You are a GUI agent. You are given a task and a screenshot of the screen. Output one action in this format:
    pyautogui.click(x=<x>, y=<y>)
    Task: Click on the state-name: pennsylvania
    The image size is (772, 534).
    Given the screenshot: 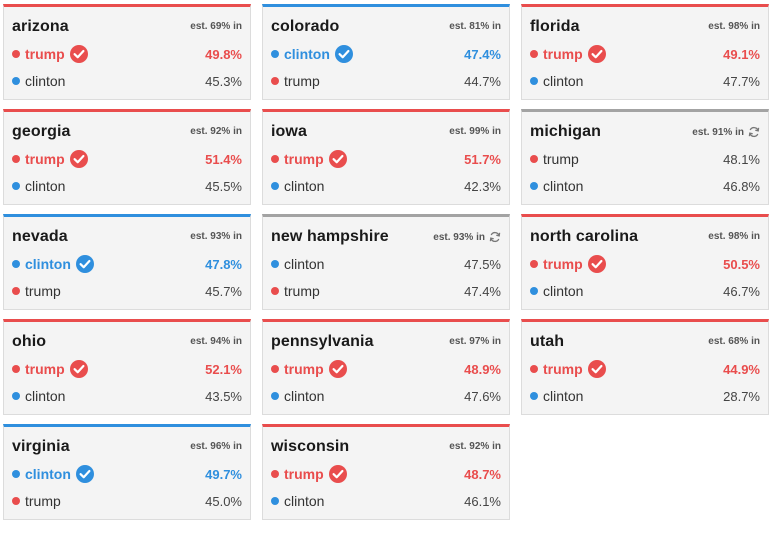 What is the action you would take?
    pyautogui.click(x=322, y=341)
    